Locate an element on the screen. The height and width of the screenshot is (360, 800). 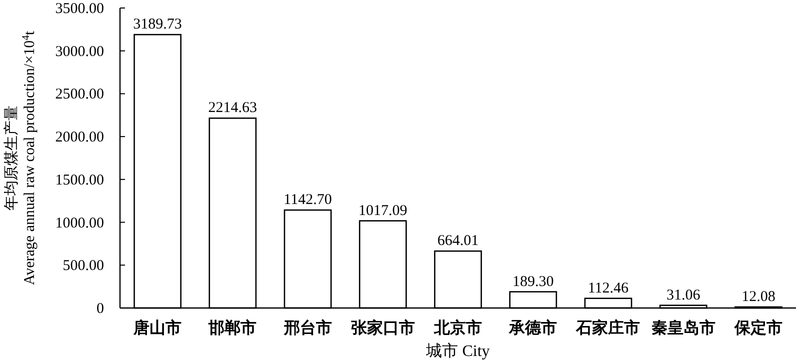
x-tick-label: 唐山市 is located at coordinates (157, 328).